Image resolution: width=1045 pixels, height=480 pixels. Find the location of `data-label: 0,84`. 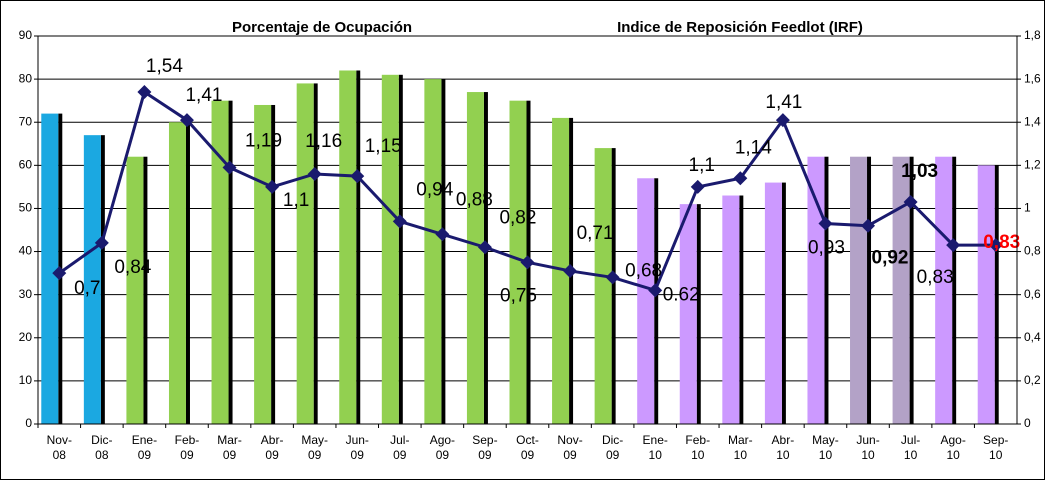

data-label: 0,84 is located at coordinates (132, 267).